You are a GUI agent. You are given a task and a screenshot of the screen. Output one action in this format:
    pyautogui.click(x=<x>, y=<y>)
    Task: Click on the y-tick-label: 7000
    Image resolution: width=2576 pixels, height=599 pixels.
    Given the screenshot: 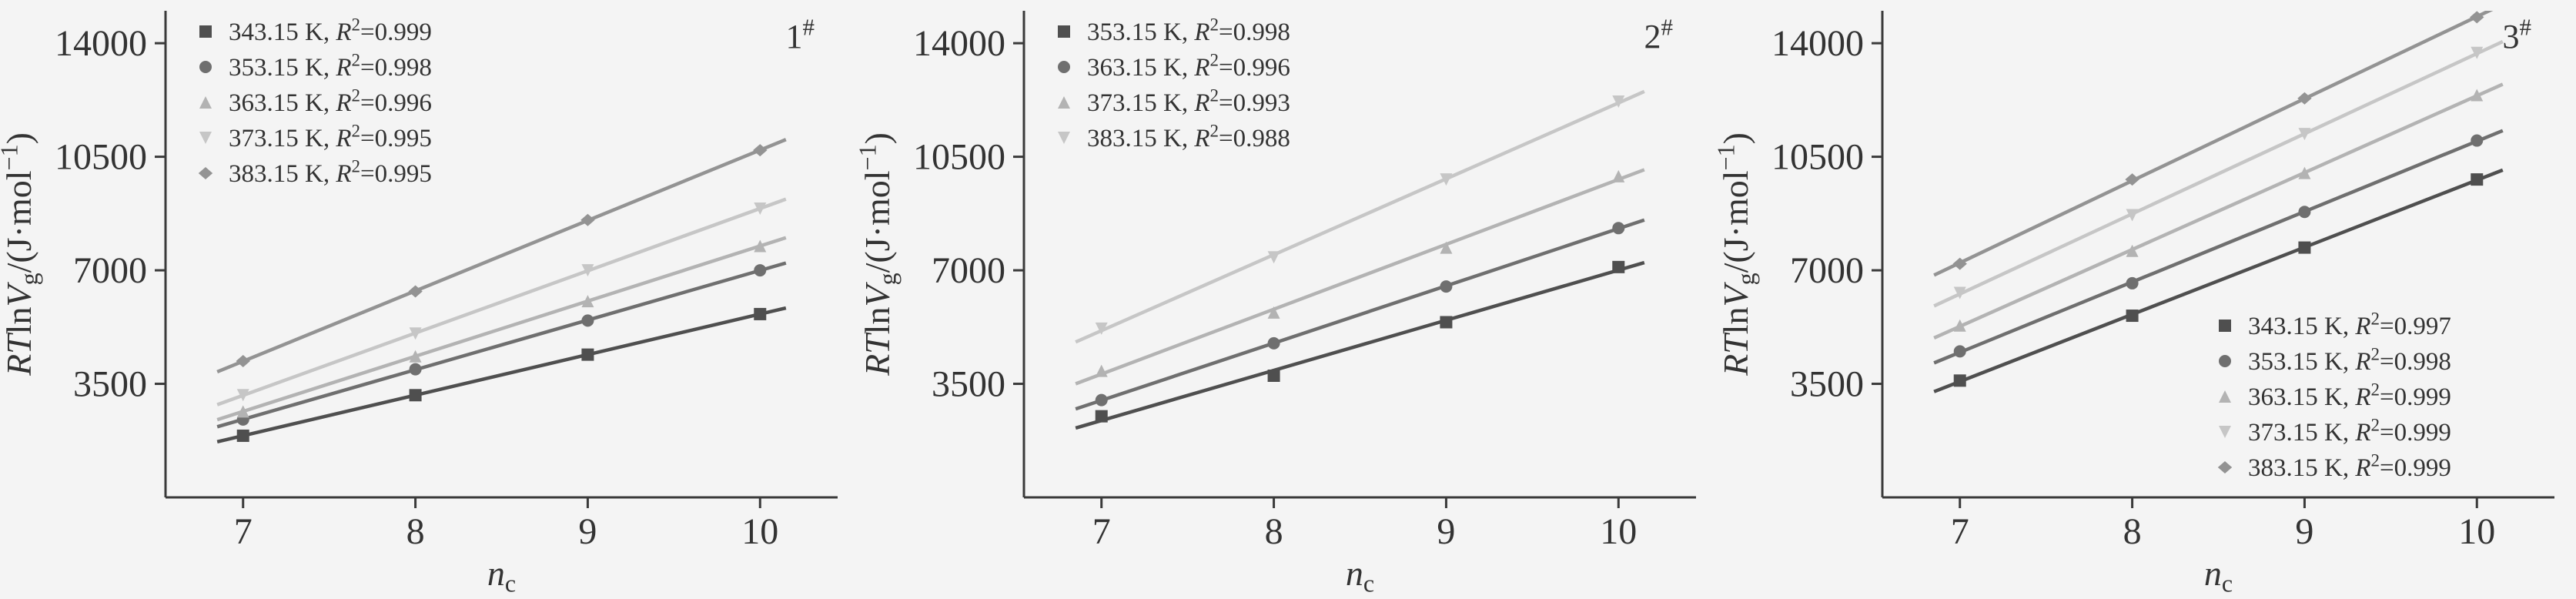 What is the action you would take?
    pyautogui.click(x=1827, y=270)
    